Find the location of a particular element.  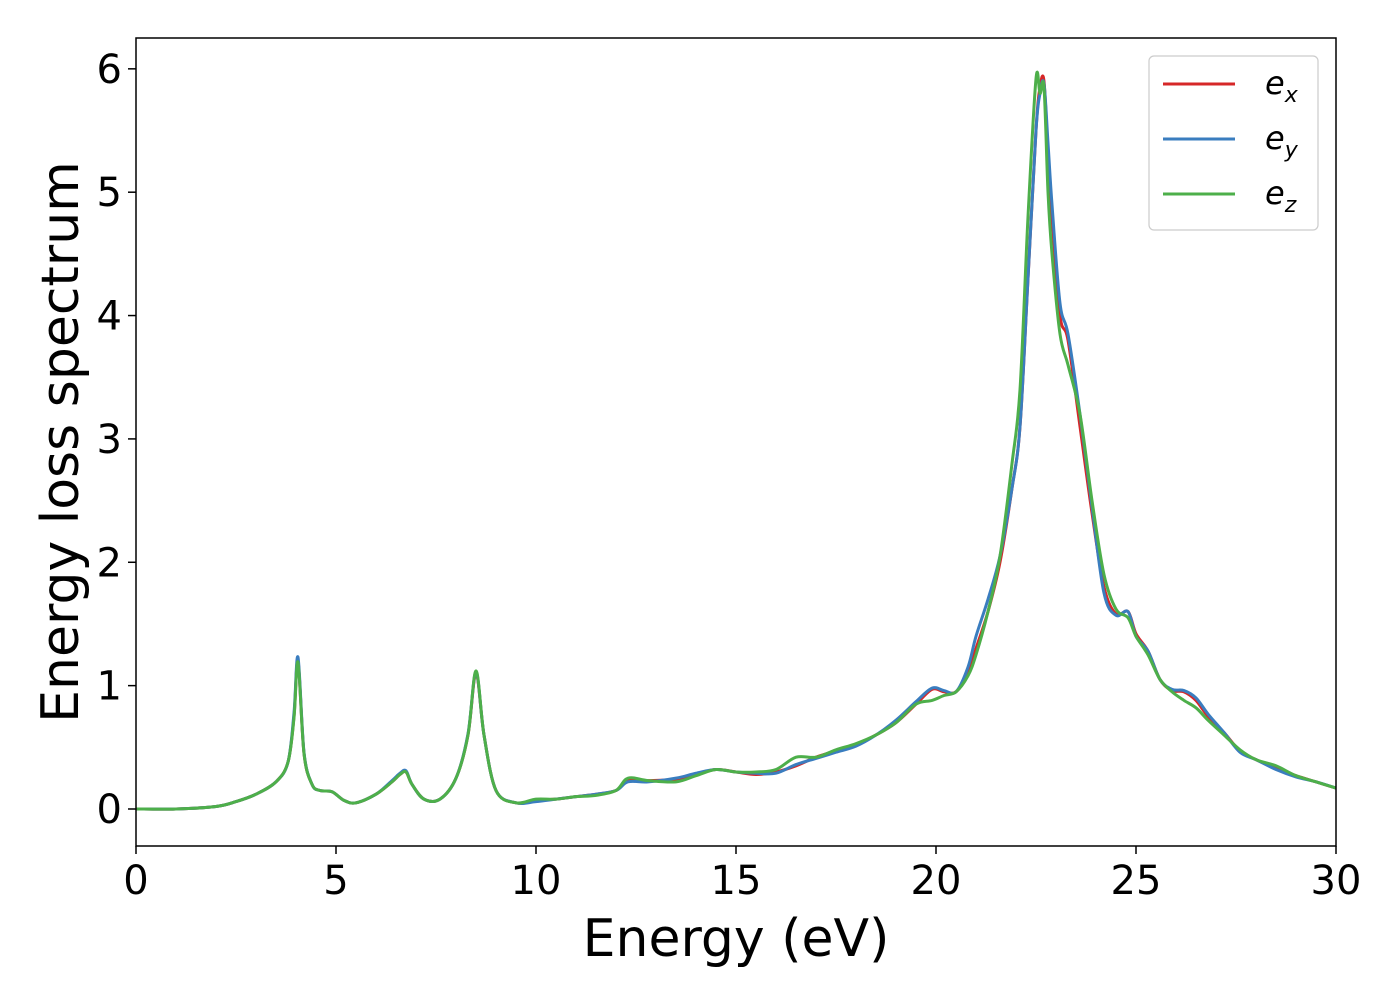

y-tick-label: 6 is located at coordinates (109, 70).